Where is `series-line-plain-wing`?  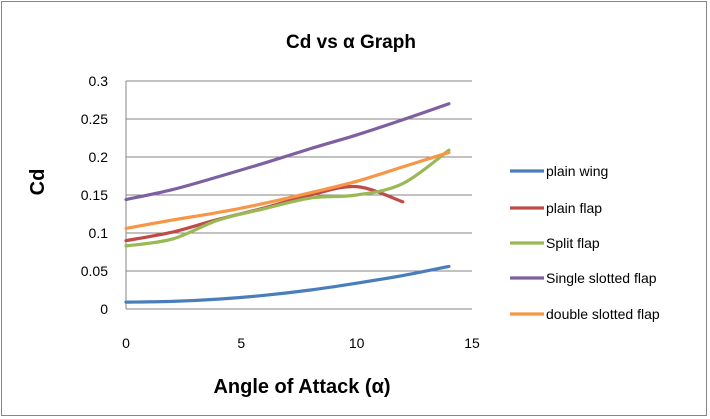 series-line-plain-wing is located at coordinates (287, 284).